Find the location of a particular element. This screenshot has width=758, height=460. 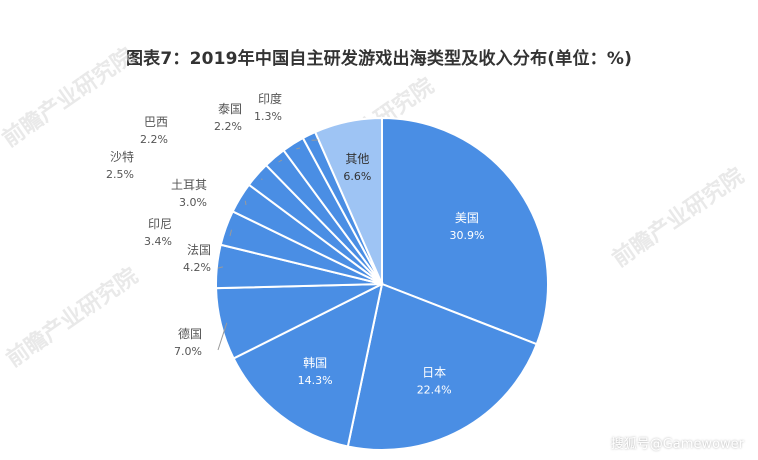

slice-value-label: 2.5% is located at coordinates (120, 174).